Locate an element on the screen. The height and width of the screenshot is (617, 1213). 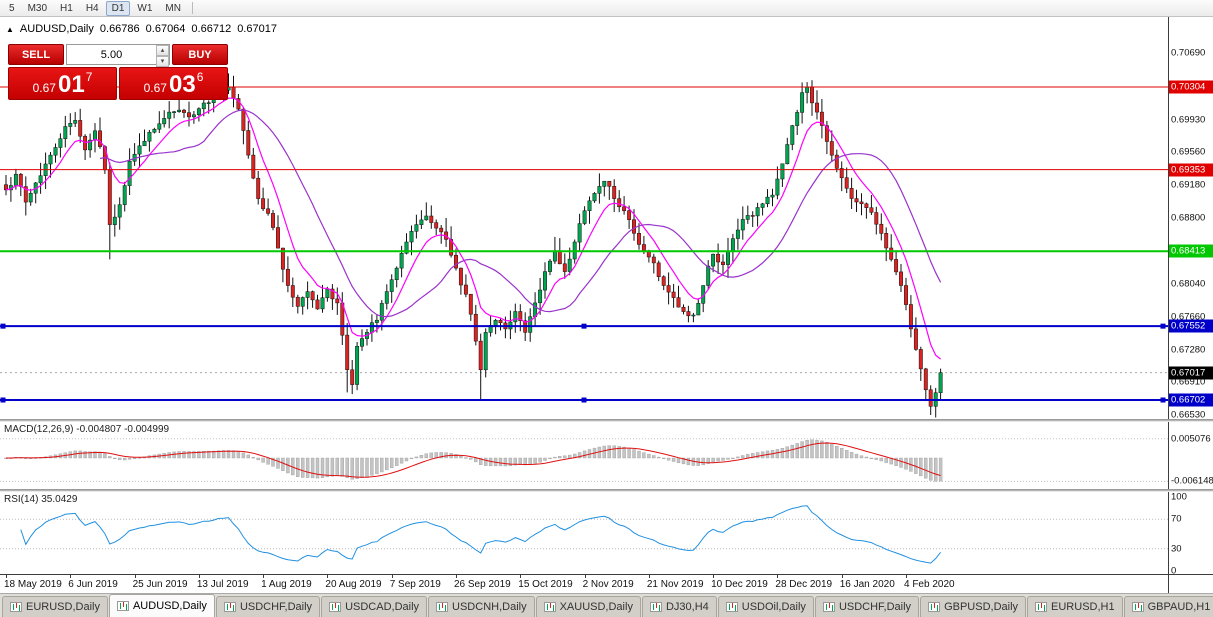
price-axis-label: 0.68800 is located at coordinates (1188, 218).